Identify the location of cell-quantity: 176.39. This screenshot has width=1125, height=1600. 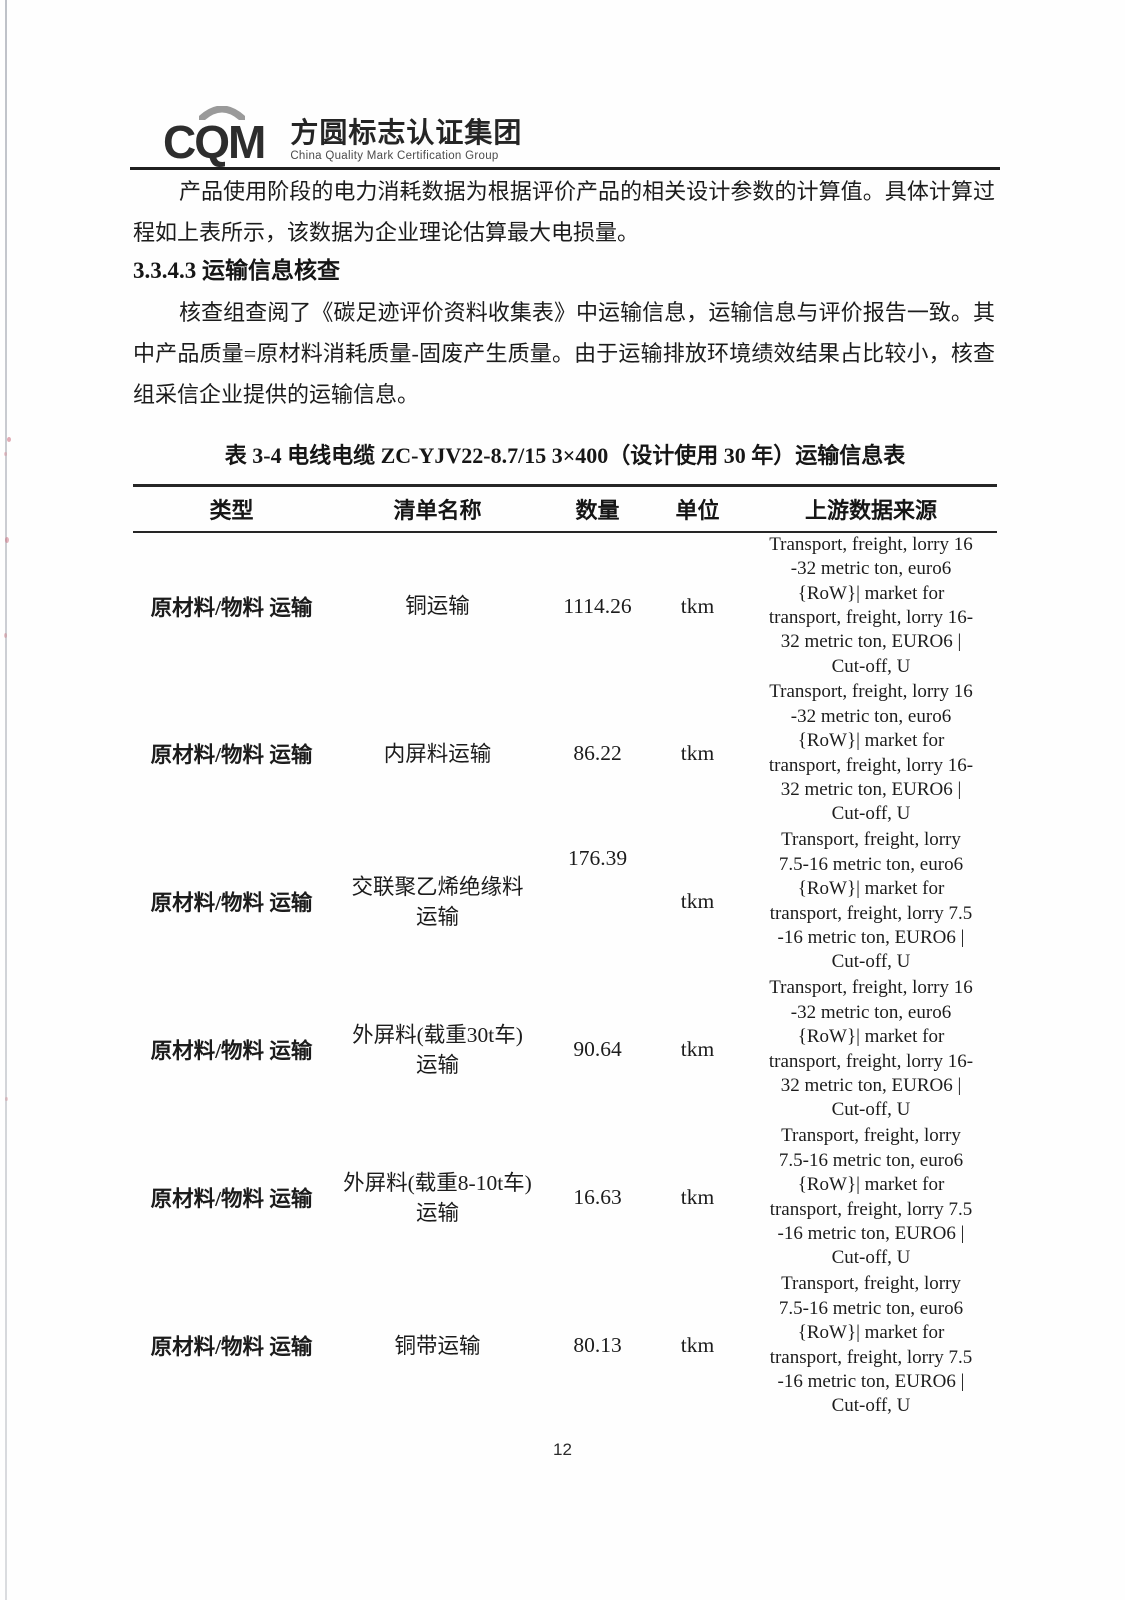
(597, 857).